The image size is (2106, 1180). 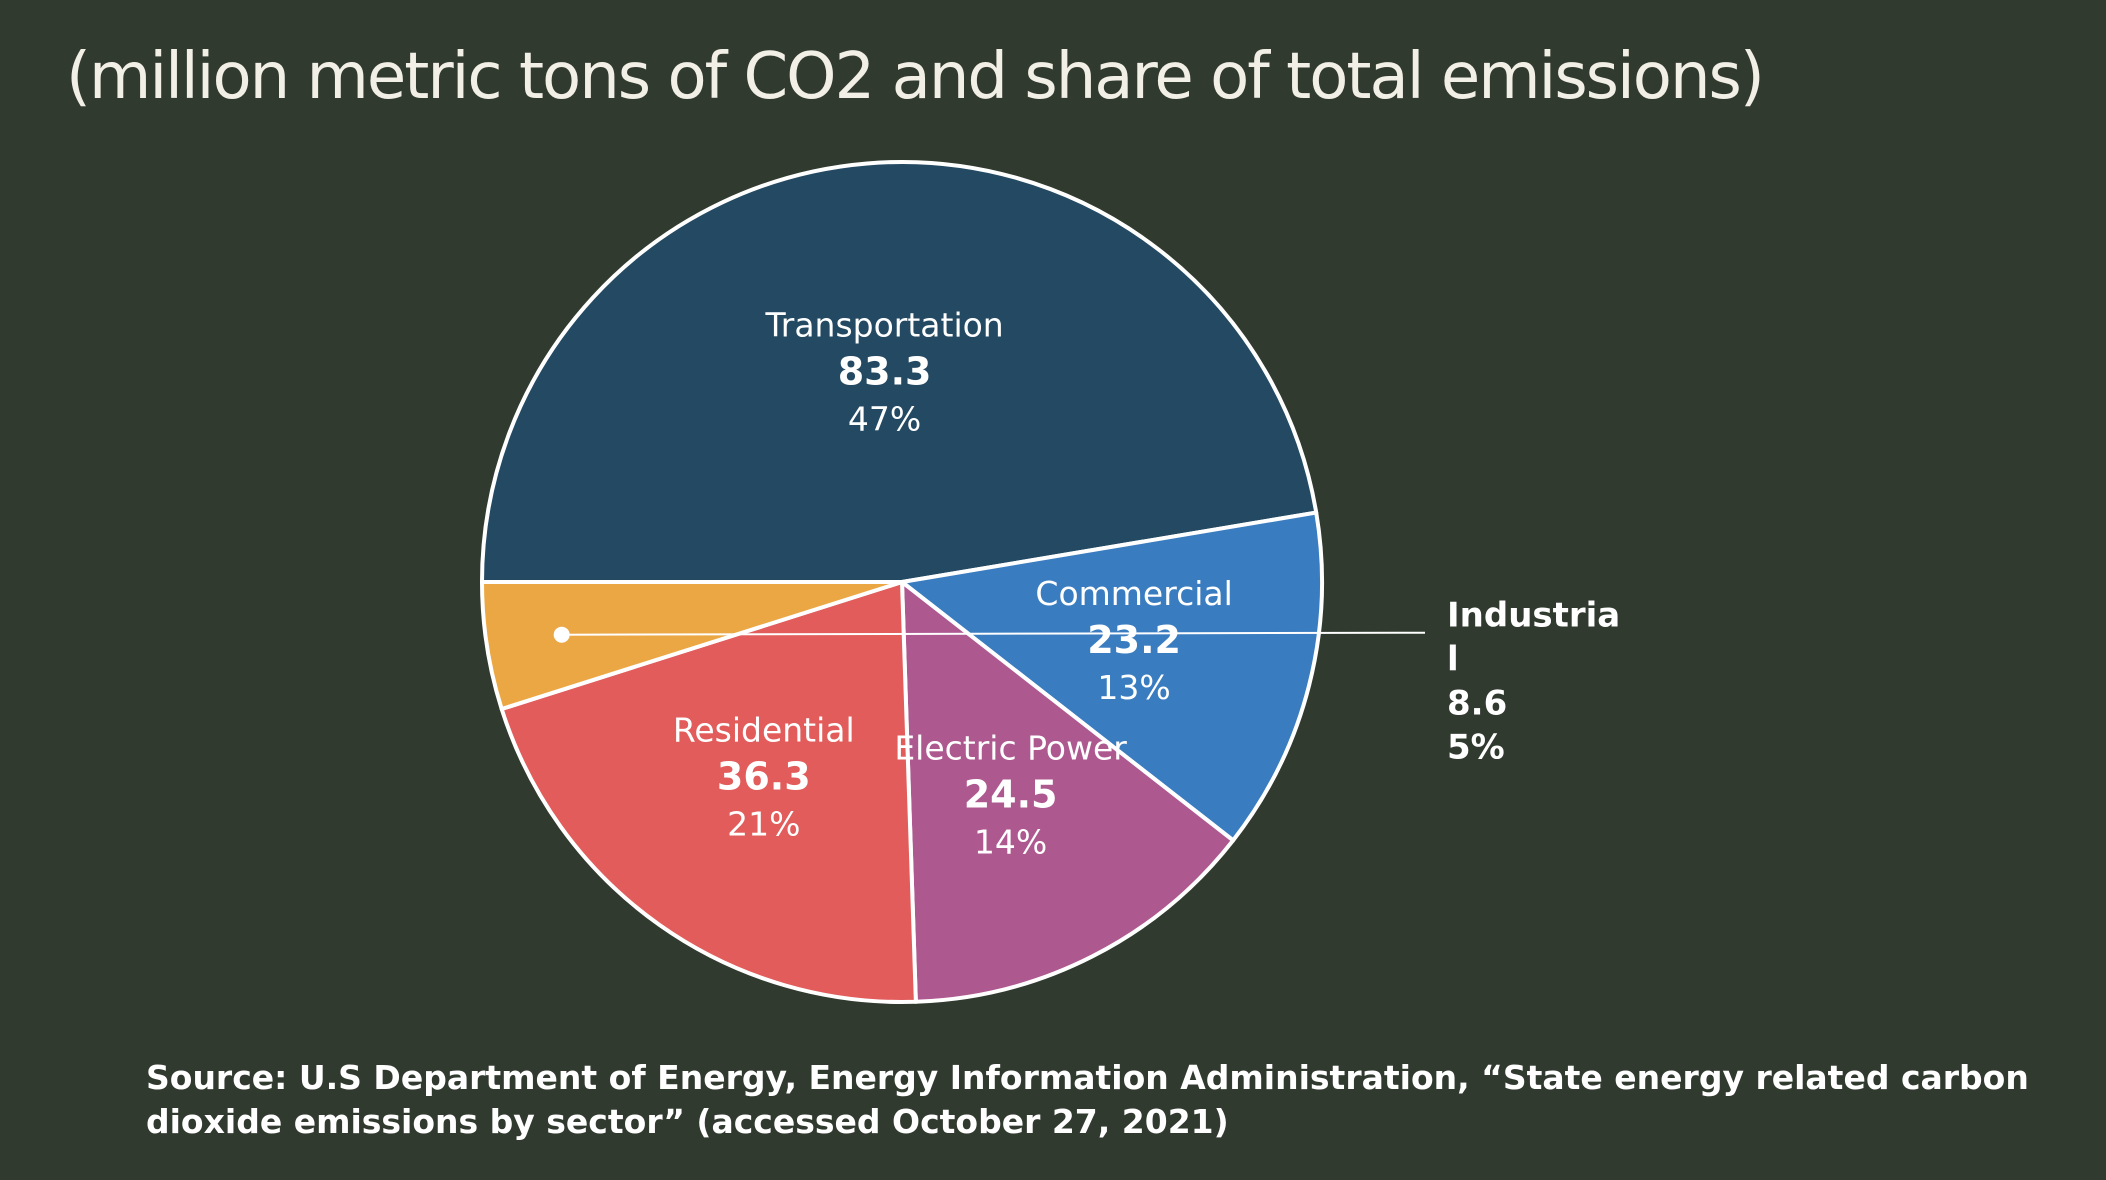 What do you see at coordinates (1011, 794) in the screenshot?
I see `slice-label-value-electric-power: 24.5` at bounding box center [1011, 794].